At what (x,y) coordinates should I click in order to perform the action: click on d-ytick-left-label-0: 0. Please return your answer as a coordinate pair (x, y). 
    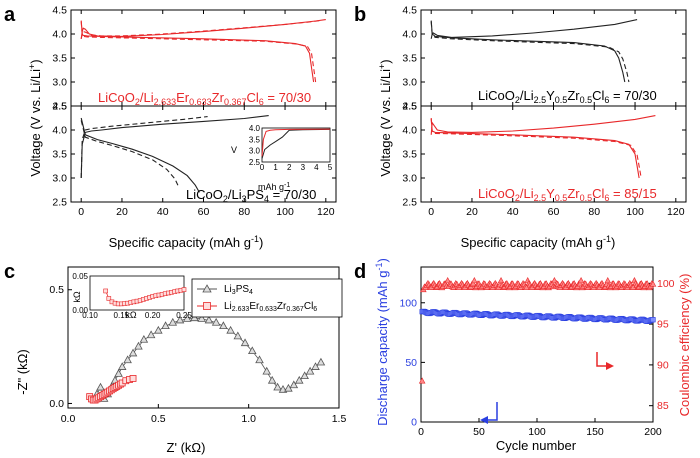
    Looking at the image, I should click on (414, 423).